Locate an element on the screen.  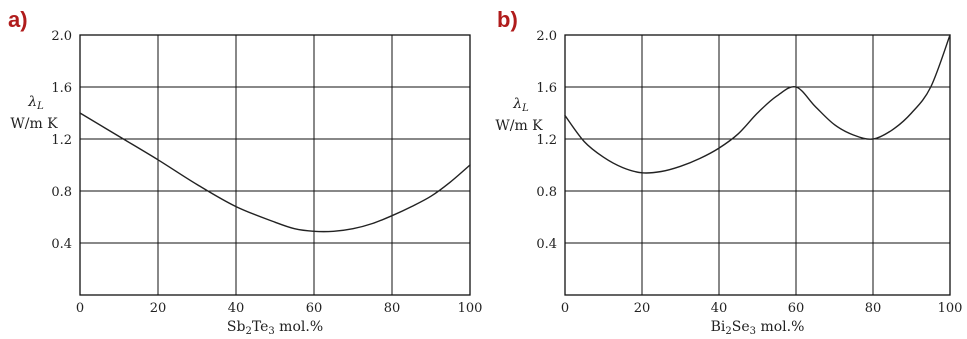
series-line is located at coordinates (275, 172).